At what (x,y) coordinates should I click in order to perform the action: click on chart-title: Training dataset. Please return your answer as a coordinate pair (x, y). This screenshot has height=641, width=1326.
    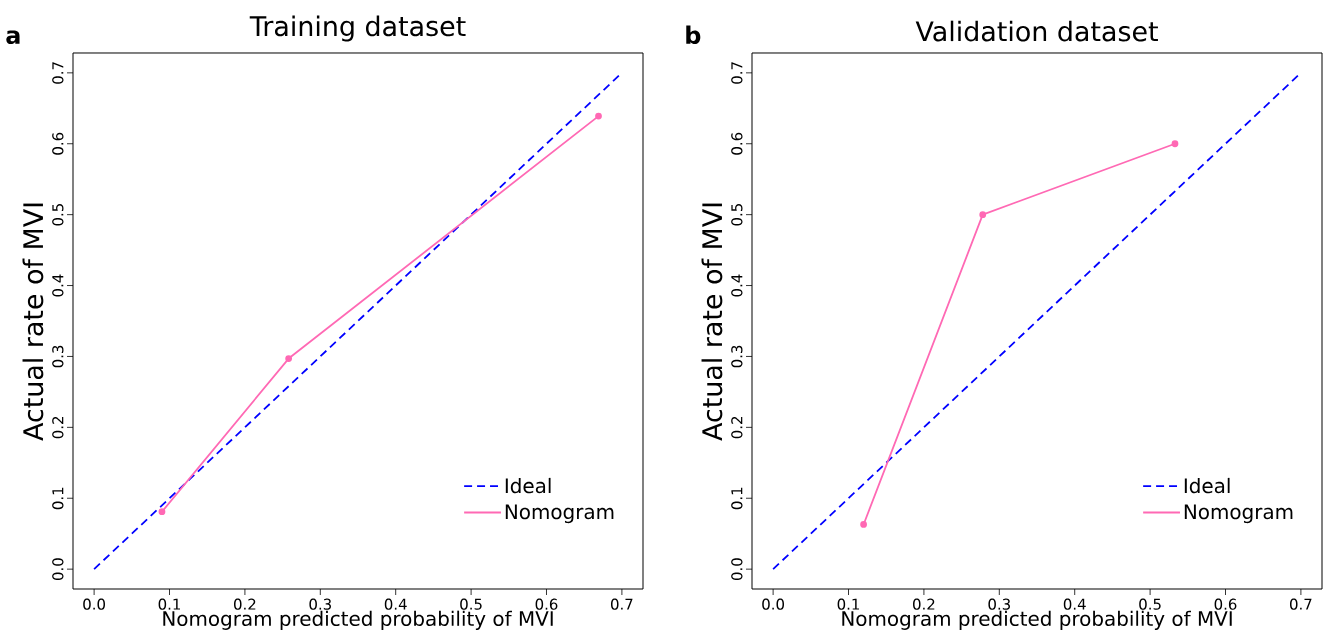
    Looking at the image, I should click on (357, 28).